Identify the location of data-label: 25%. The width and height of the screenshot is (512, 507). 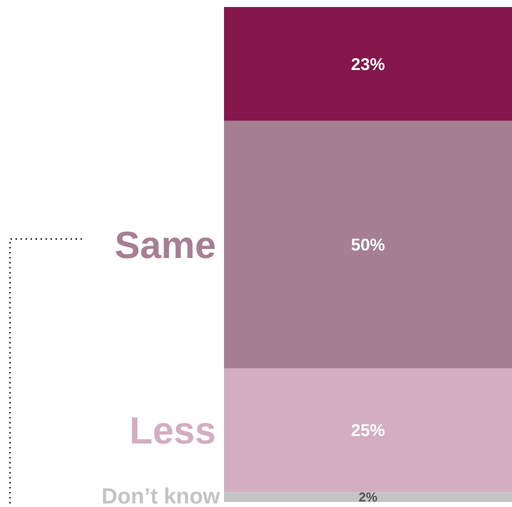
(368, 430).